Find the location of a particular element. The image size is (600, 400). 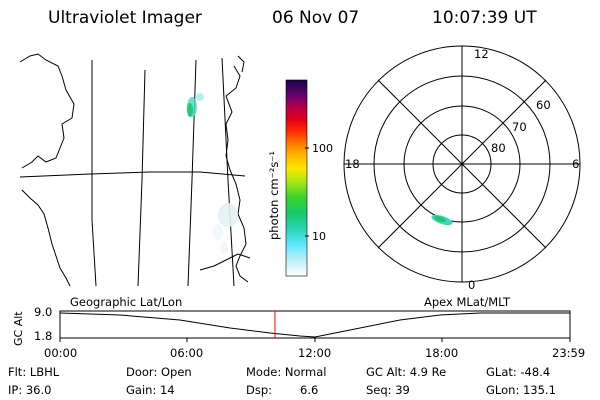

mlt-label-12: 12 is located at coordinates (481, 54).